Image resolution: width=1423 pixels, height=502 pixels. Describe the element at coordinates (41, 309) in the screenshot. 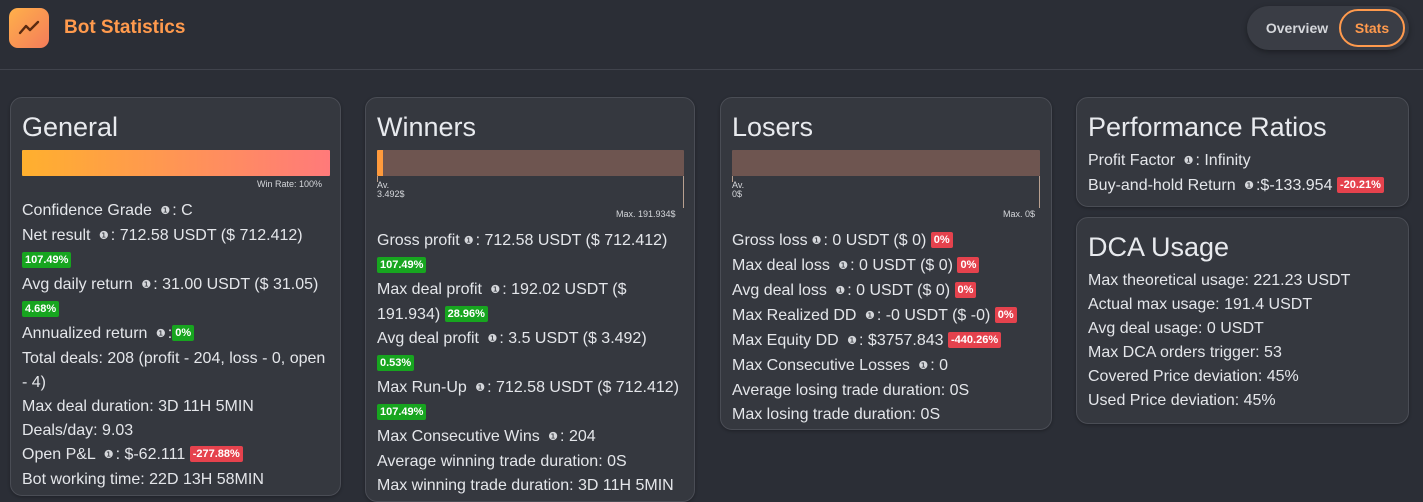

I see `avg-daily-badge: 4.68%` at that location.